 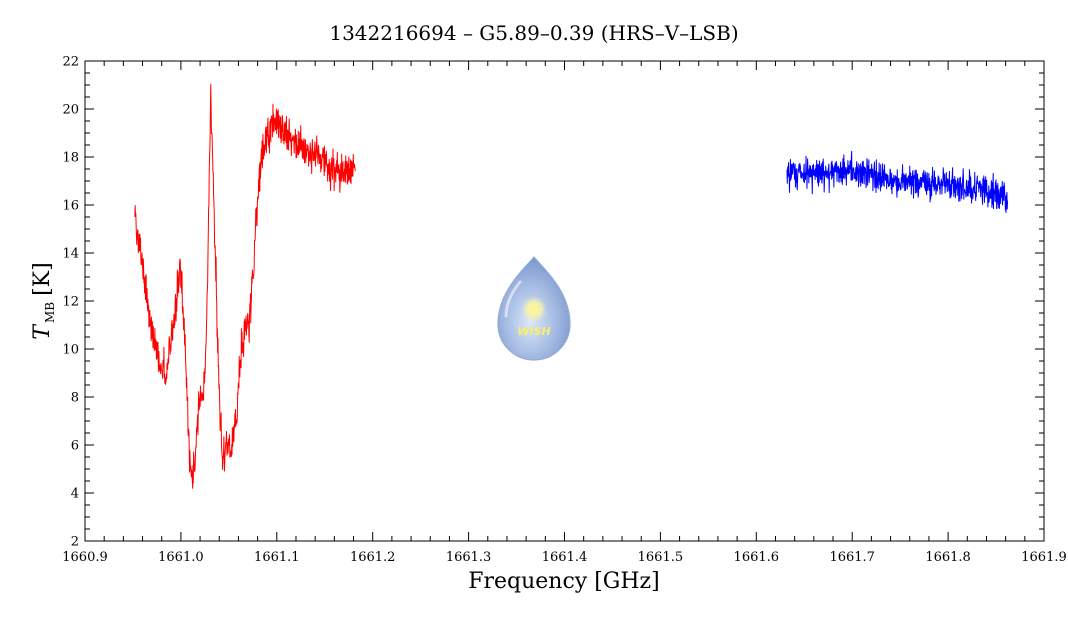 What do you see at coordinates (70, 350) in the screenshot?
I see `y-tick-label: 10` at bounding box center [70, 350].